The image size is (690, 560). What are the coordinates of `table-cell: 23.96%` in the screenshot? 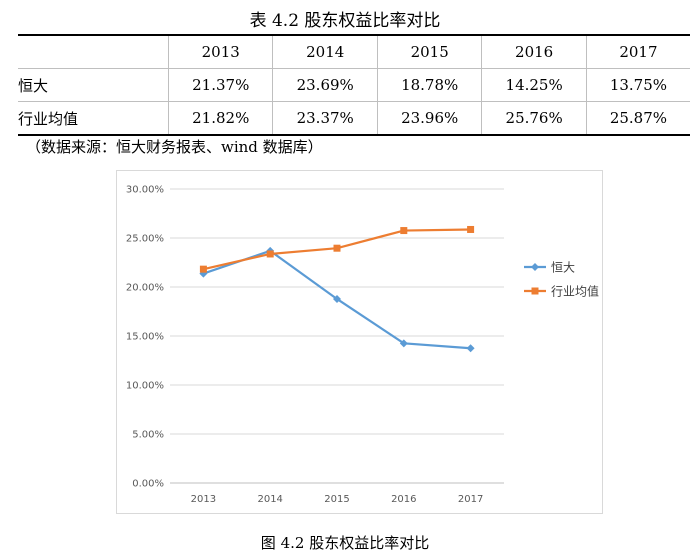 It's located at (429, 118).